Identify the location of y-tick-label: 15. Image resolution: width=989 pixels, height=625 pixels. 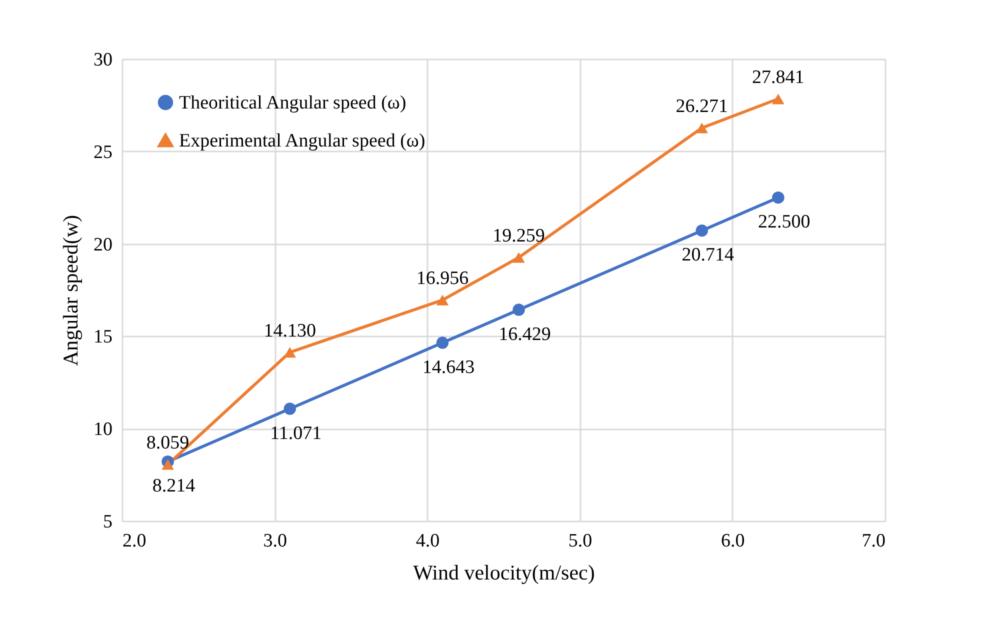
(103, 337).